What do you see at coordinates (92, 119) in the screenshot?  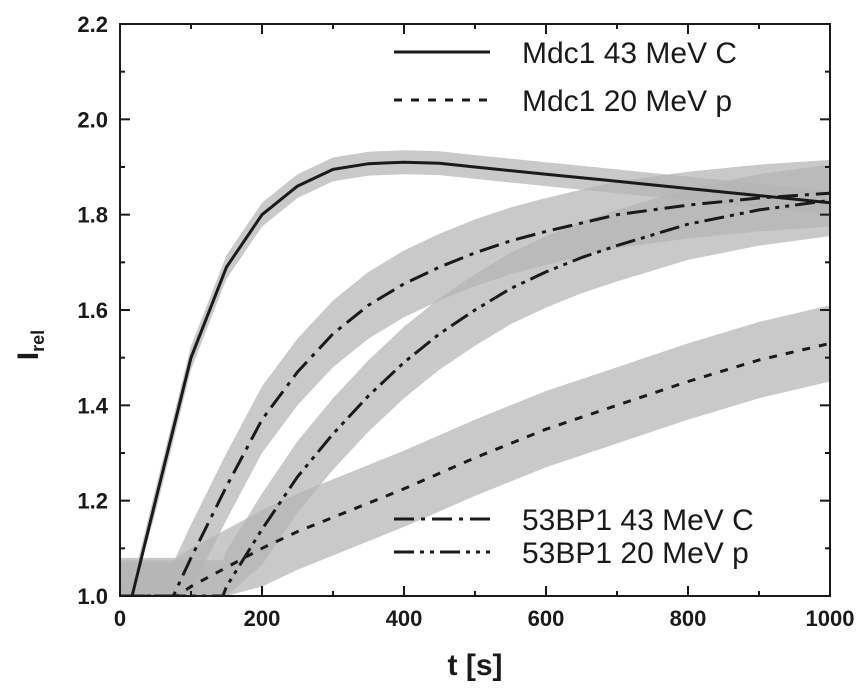 I see `y-tick-label: 2.0` at bounding box center [92, 119].